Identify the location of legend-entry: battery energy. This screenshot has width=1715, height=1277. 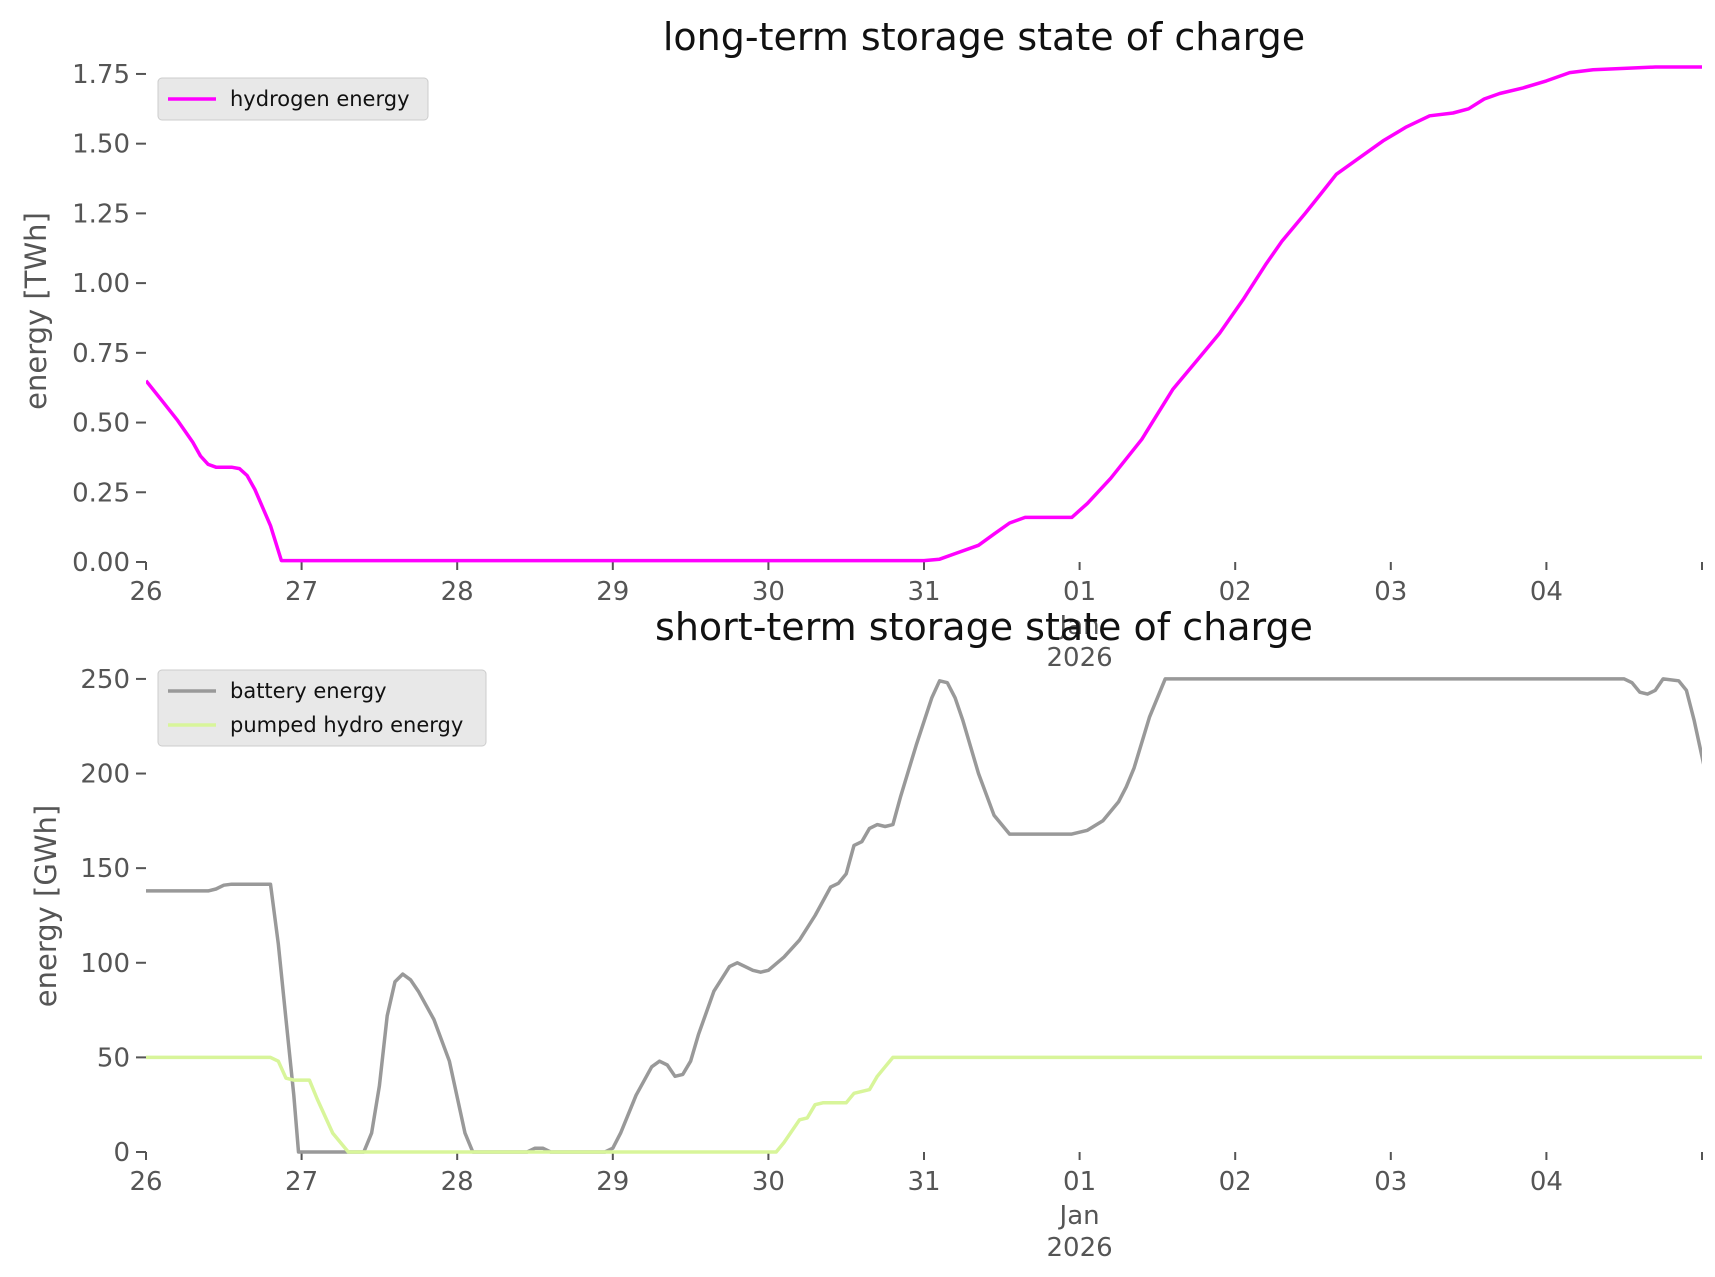
(308, 691).